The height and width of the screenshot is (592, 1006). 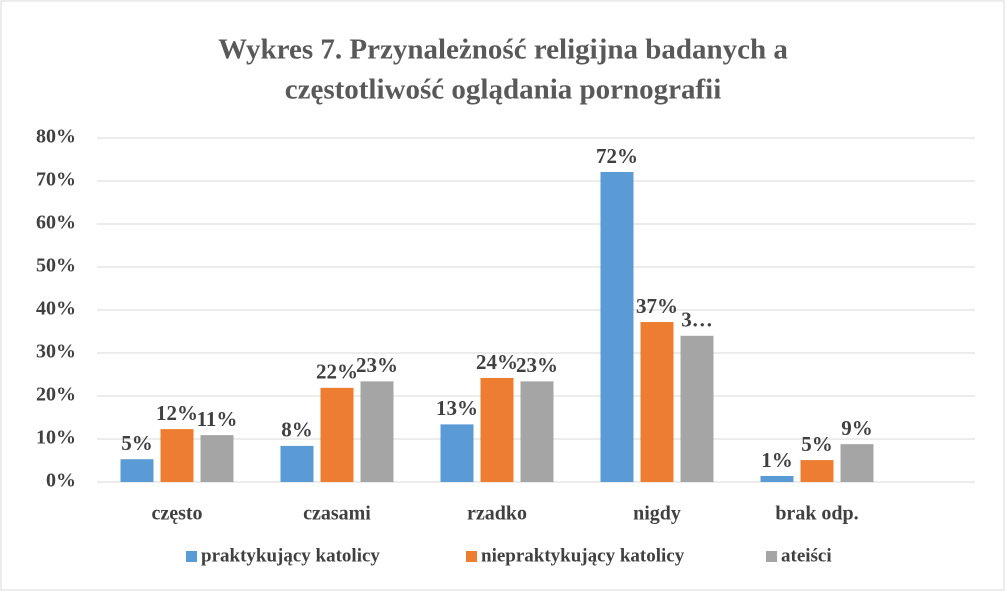 I want to click on y-tick-label: 60%, so click(x=56, y=223).